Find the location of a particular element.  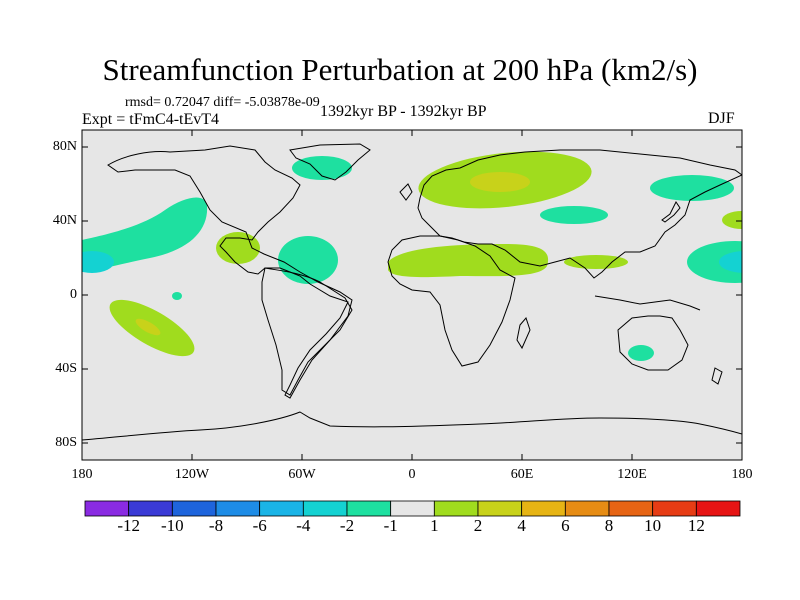

colorbar is located at coordinates (412, 508).